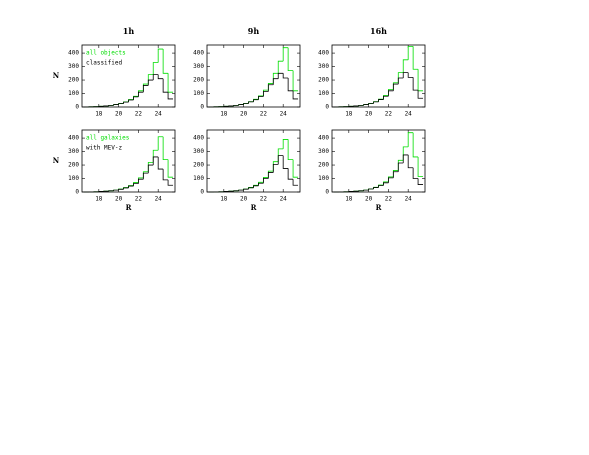 This screenshot has width=589, height=455. I want to click on panel-title: 1h, so click(129, 31).